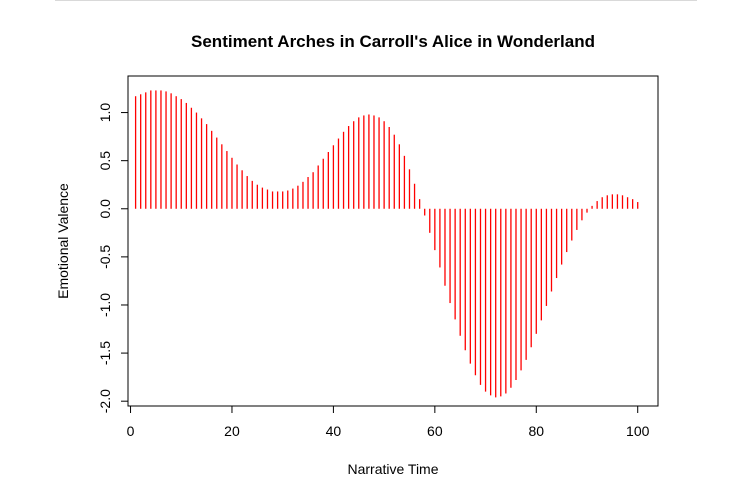 This screenshot has width=750, height=500. Describe the element at coordinates (232, 431) in the screenshot. I see `x-tick-label-20: 20` at that location.